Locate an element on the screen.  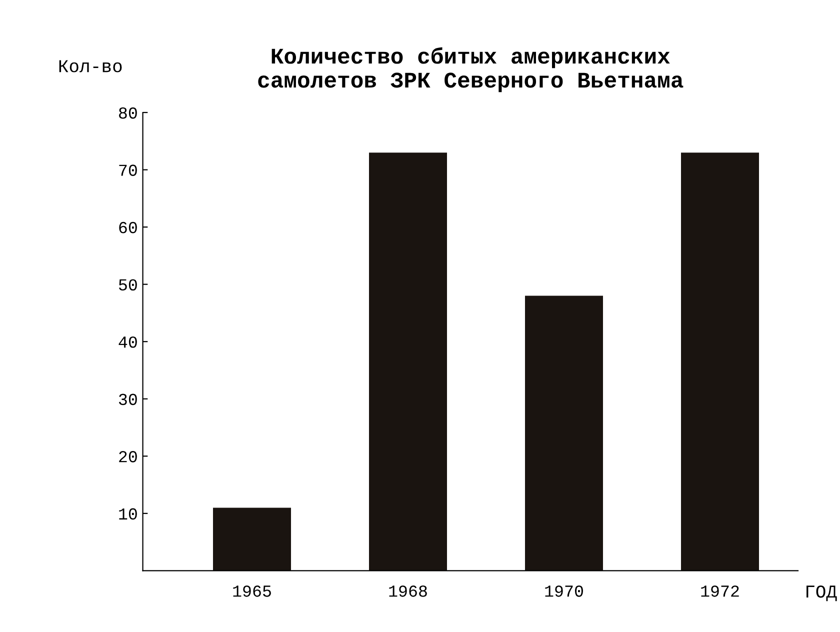
y-tick-label: 50 is located at coordinates (127, 285).